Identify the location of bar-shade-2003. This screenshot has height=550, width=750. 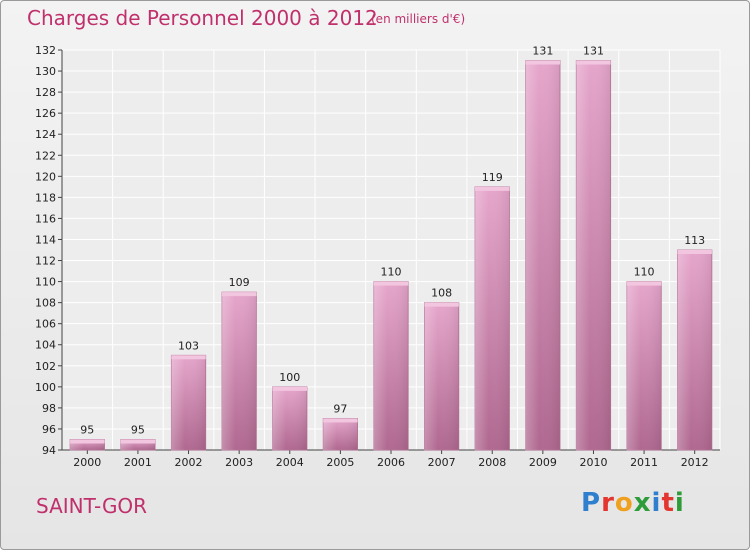
(239, 371).